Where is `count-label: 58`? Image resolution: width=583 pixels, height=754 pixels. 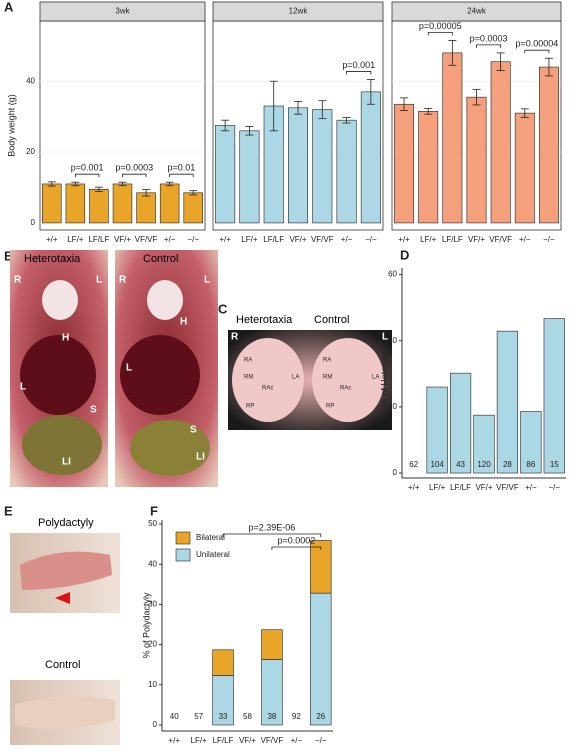
count-label: 58 is located at coordinates (247, 716).